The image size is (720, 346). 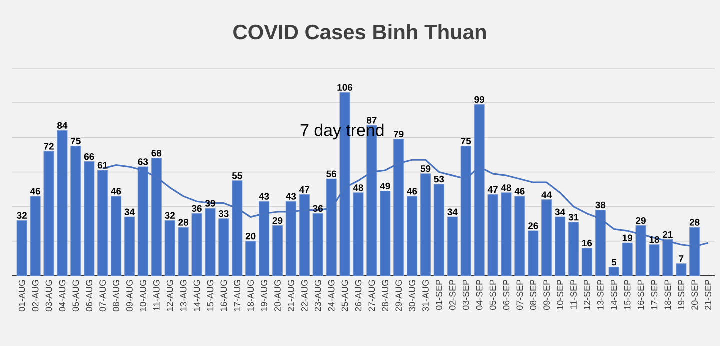 I want to click on data-label: 106, so click(x=345, y=87).